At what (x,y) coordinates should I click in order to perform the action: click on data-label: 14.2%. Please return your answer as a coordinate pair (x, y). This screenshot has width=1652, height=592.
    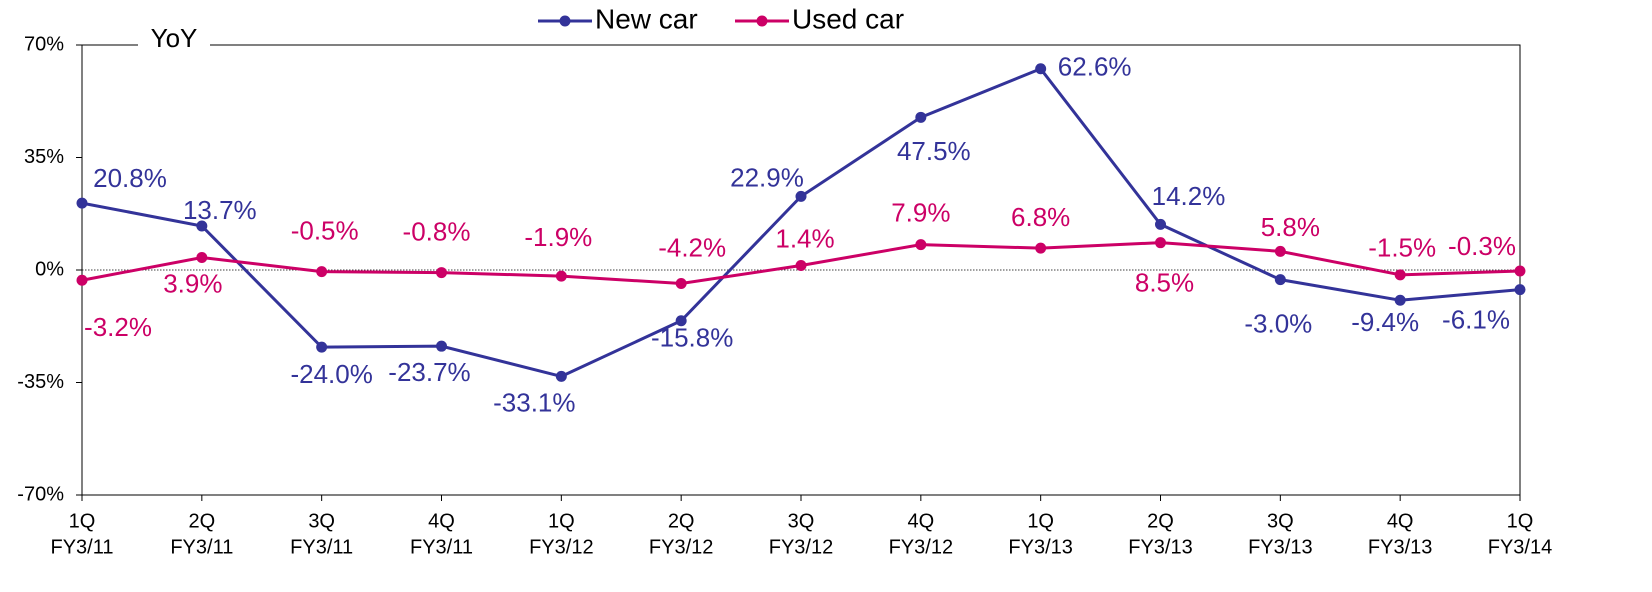
    Looking at the image, I should click on (1189, 196).